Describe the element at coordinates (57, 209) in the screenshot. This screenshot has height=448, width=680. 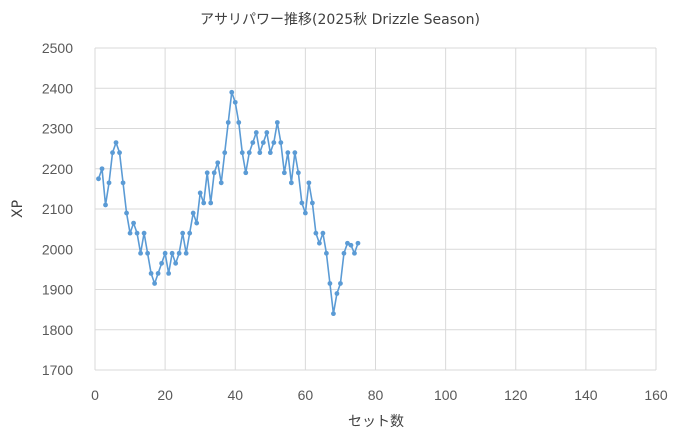
I see `y-tick-label: 2100` at that location.